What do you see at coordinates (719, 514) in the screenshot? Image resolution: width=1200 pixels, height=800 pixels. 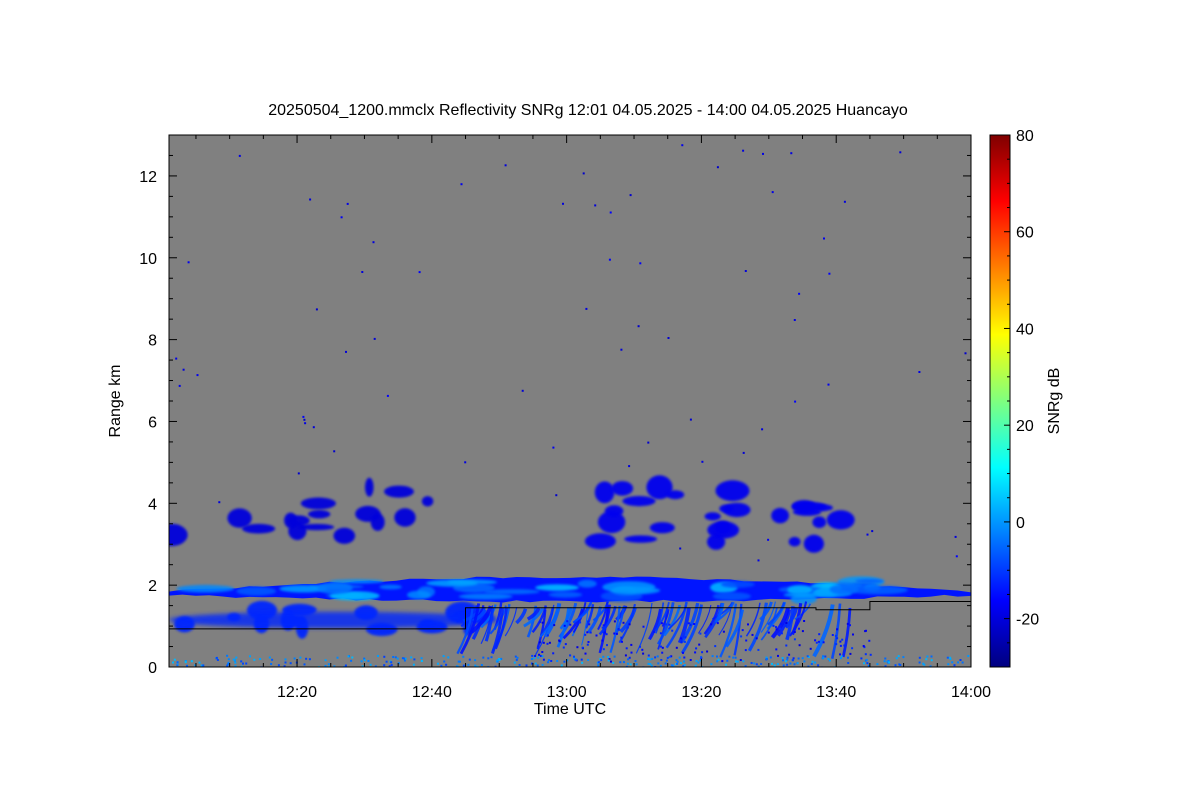 I see `echo-layer` at bounding box center [719, 514].